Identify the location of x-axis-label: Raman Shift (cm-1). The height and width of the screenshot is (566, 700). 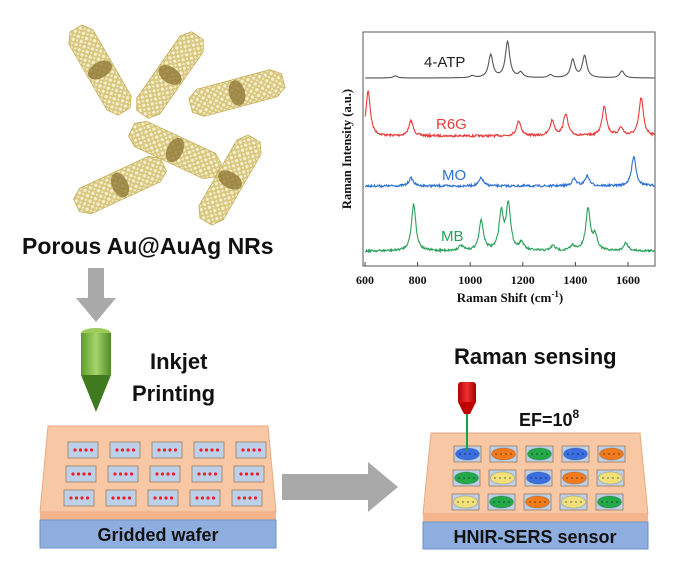
(510, 297).